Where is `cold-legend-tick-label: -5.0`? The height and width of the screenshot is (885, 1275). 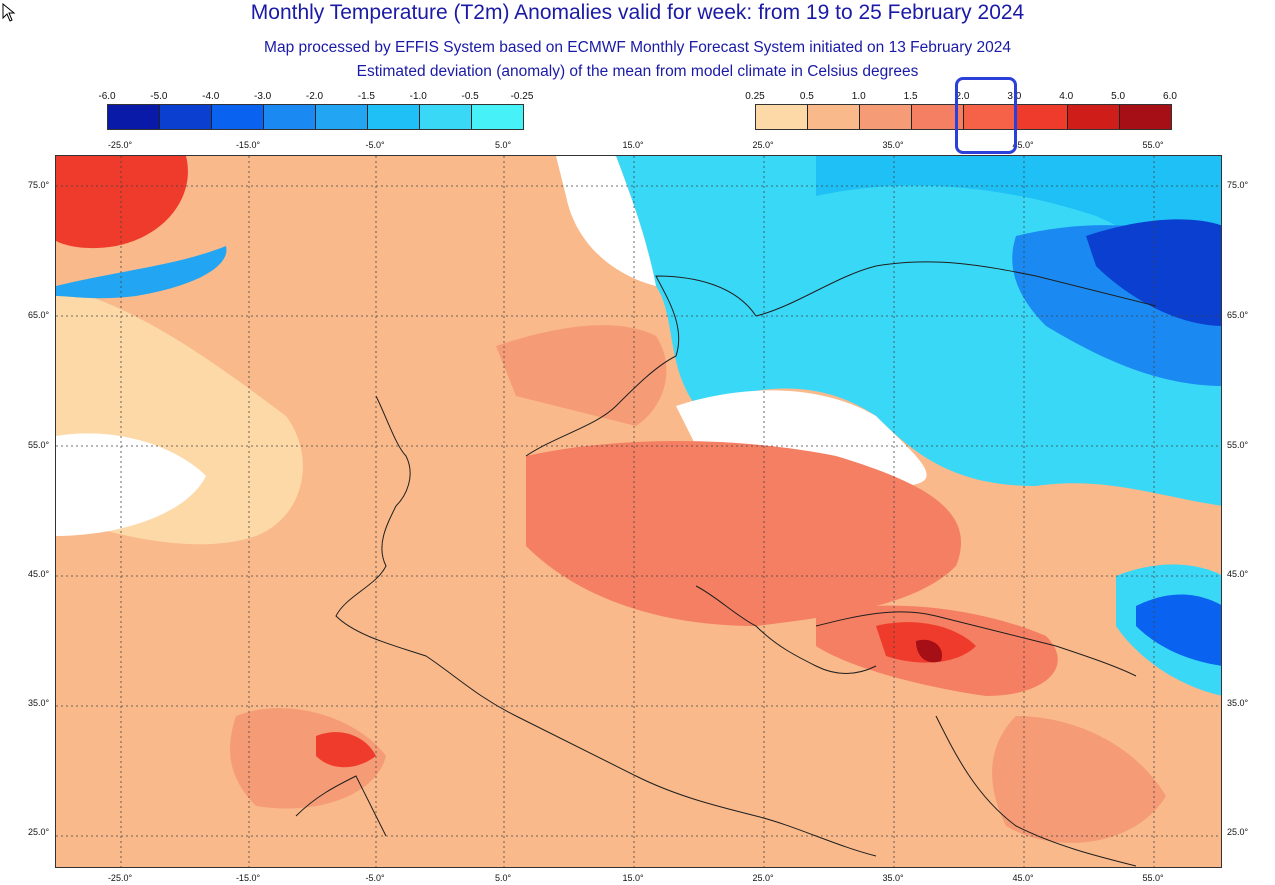 cold-legend-tick-label: -5.0 is located at coordinates (159, 96).